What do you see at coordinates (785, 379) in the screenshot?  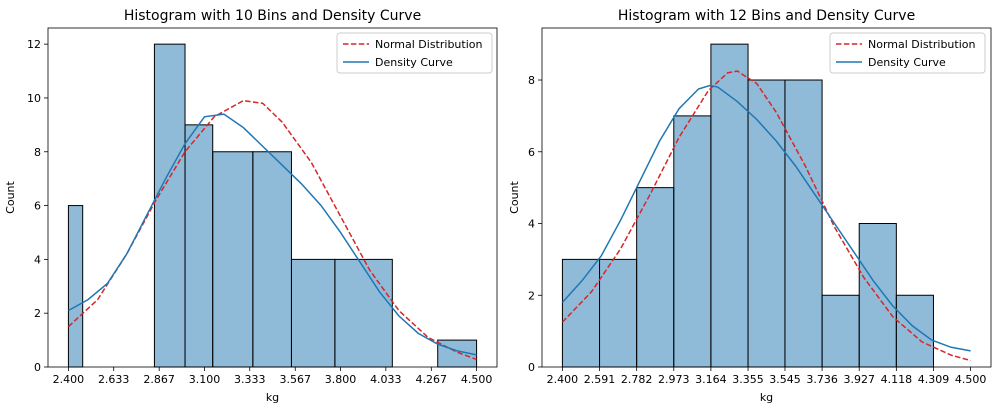 I see `x-tick-label: 3.545` at bounding box center [785, 379].